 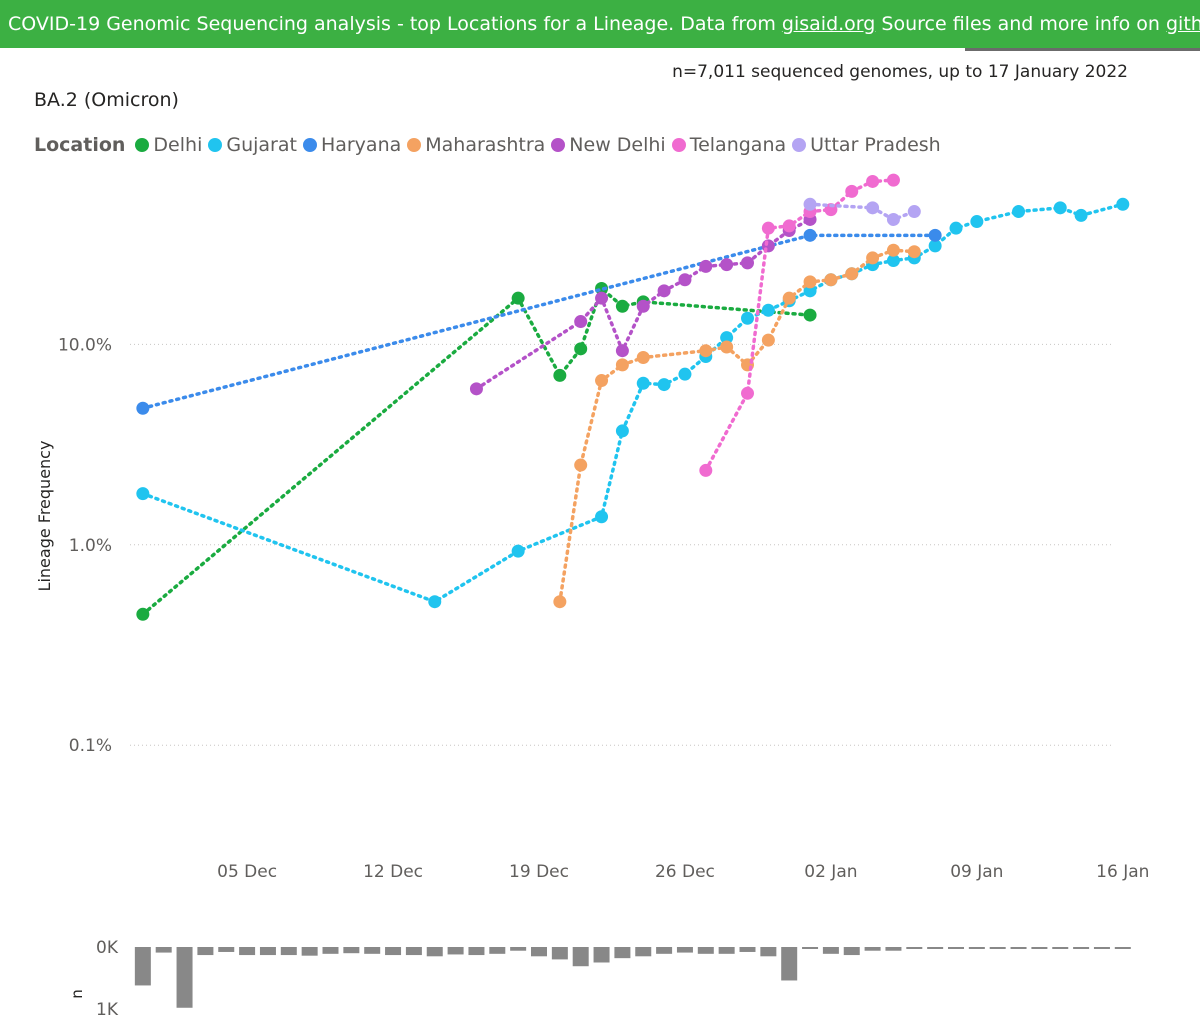 What do you see at coordinates (1020, 24) in the screenshot?
I see `banner-text-middle: Source files and more info on` at bounding box center [1020, 24].